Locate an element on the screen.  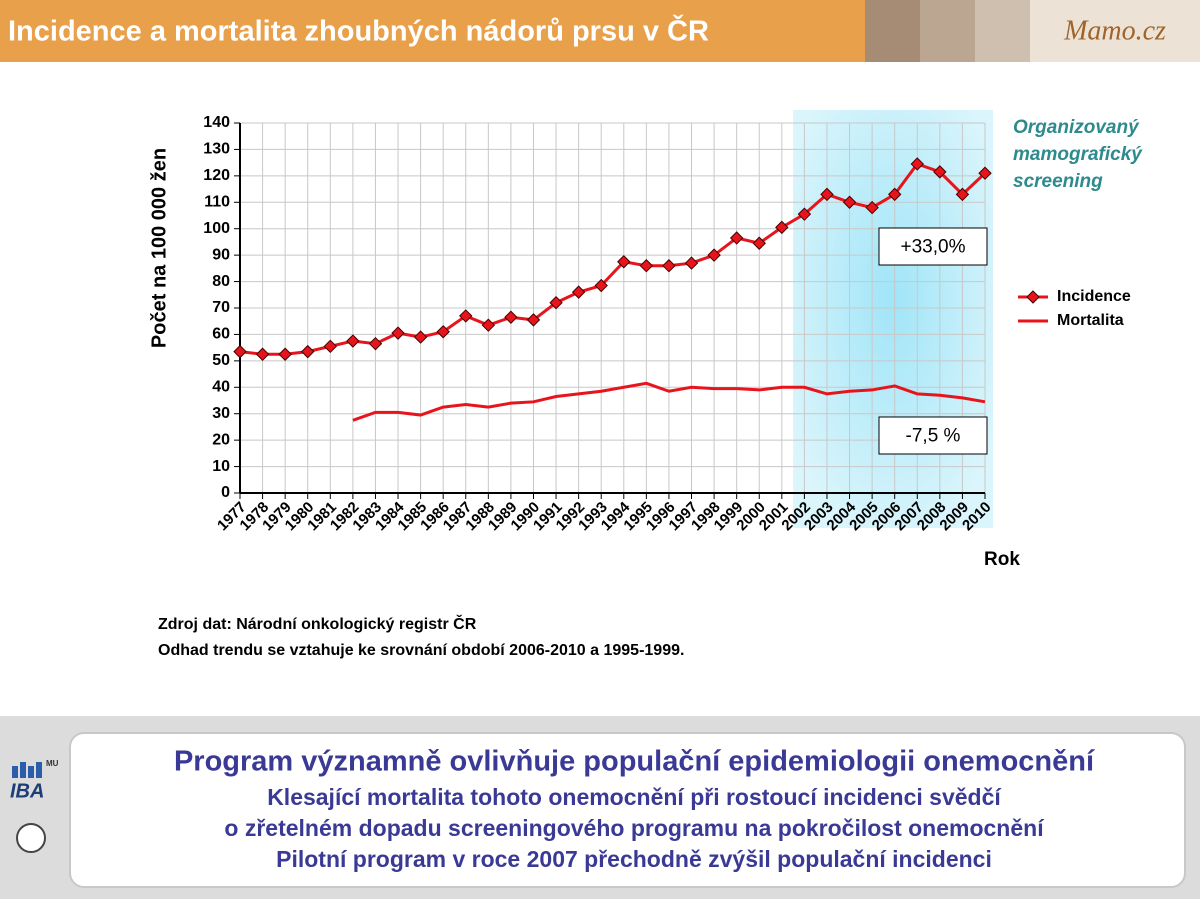
header-bar is located at coordinates (432, 31).